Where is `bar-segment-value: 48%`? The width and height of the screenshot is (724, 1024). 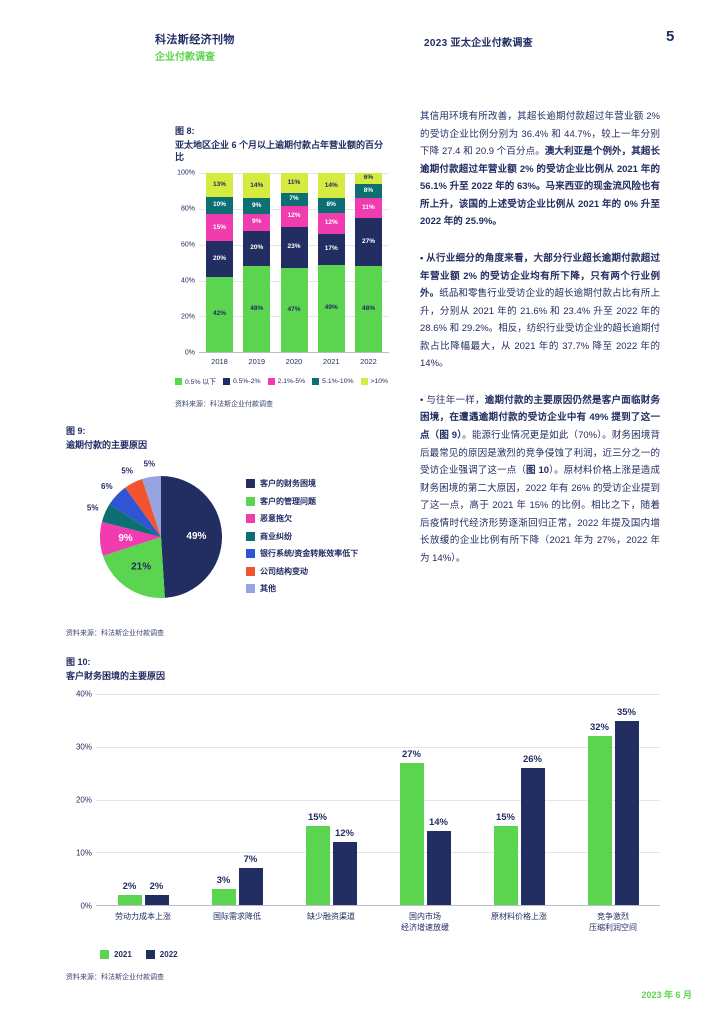
bar-segment-value: 48% is located at coordinates (257, 309).